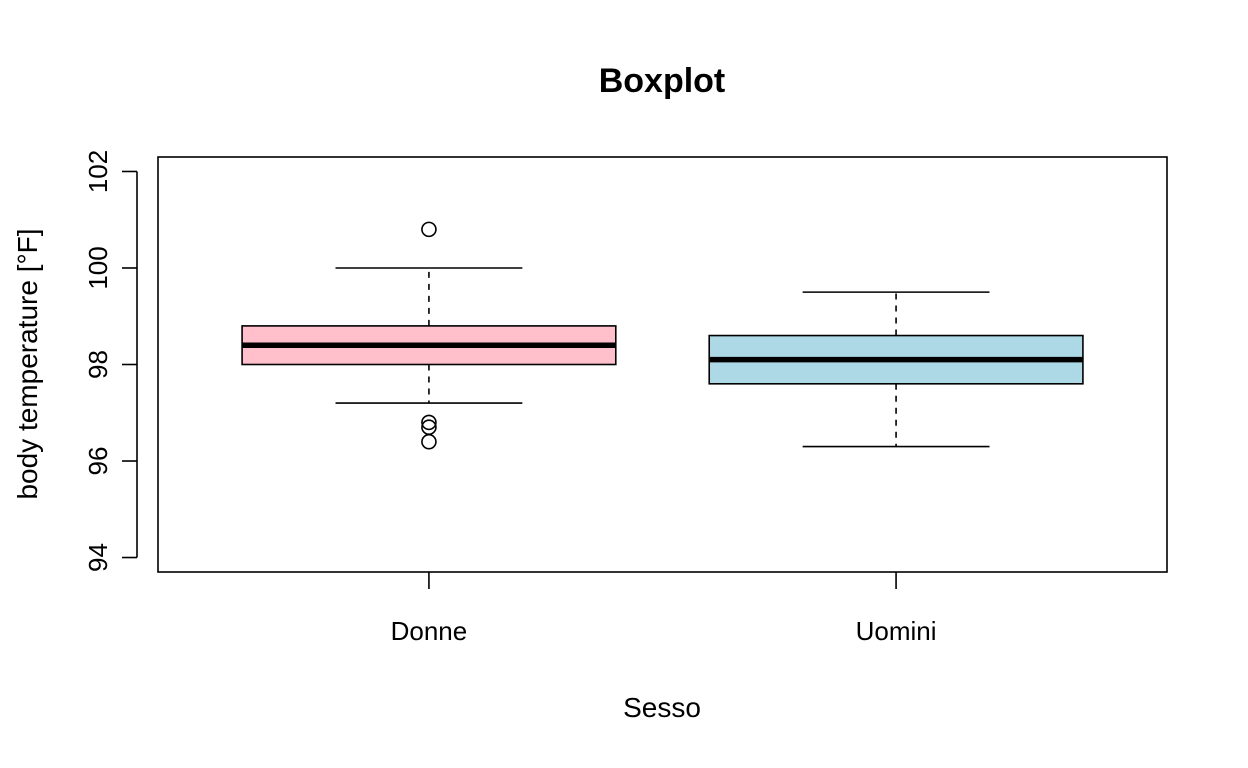 This screenshot has width=1248, height=768. What do you see at coordinates (429, 631) in the screenshot?
I see `x-tick-label-donne: Donne` at bounding box center [429, 631].